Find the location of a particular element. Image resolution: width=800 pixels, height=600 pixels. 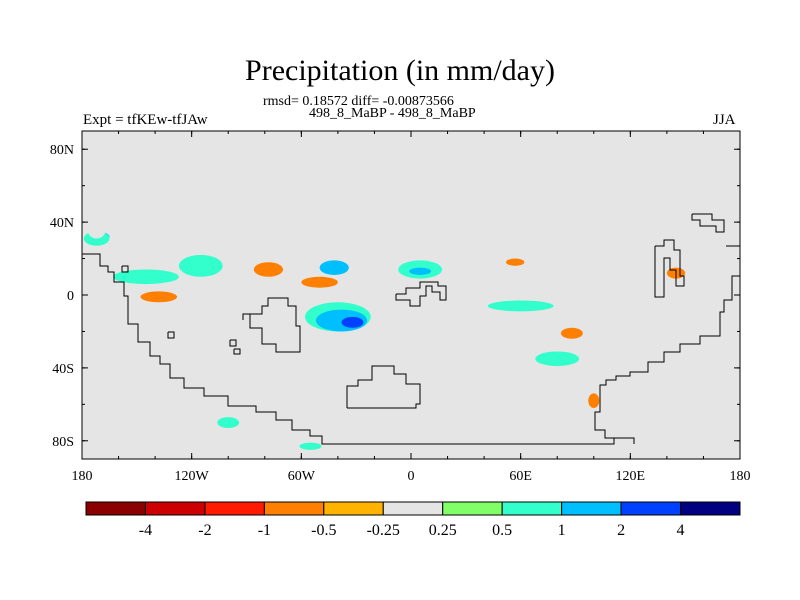

experiment-label: Expt = tfKEw-tfJAw is located at coordinates (145, 120).